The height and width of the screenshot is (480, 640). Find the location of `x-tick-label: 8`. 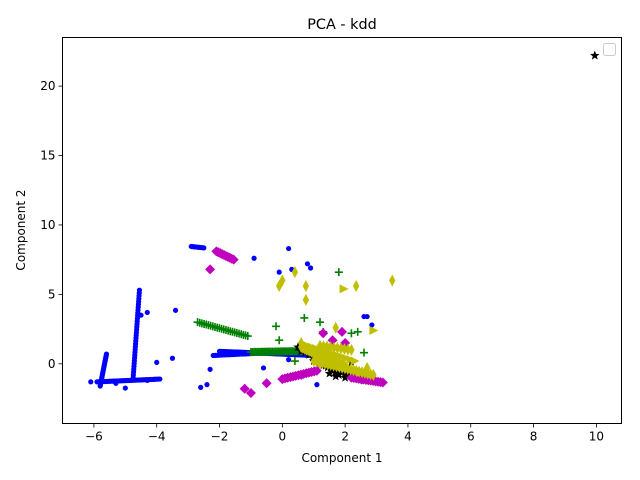

x-tick-label: 8 is located at coordinates (534, 437).